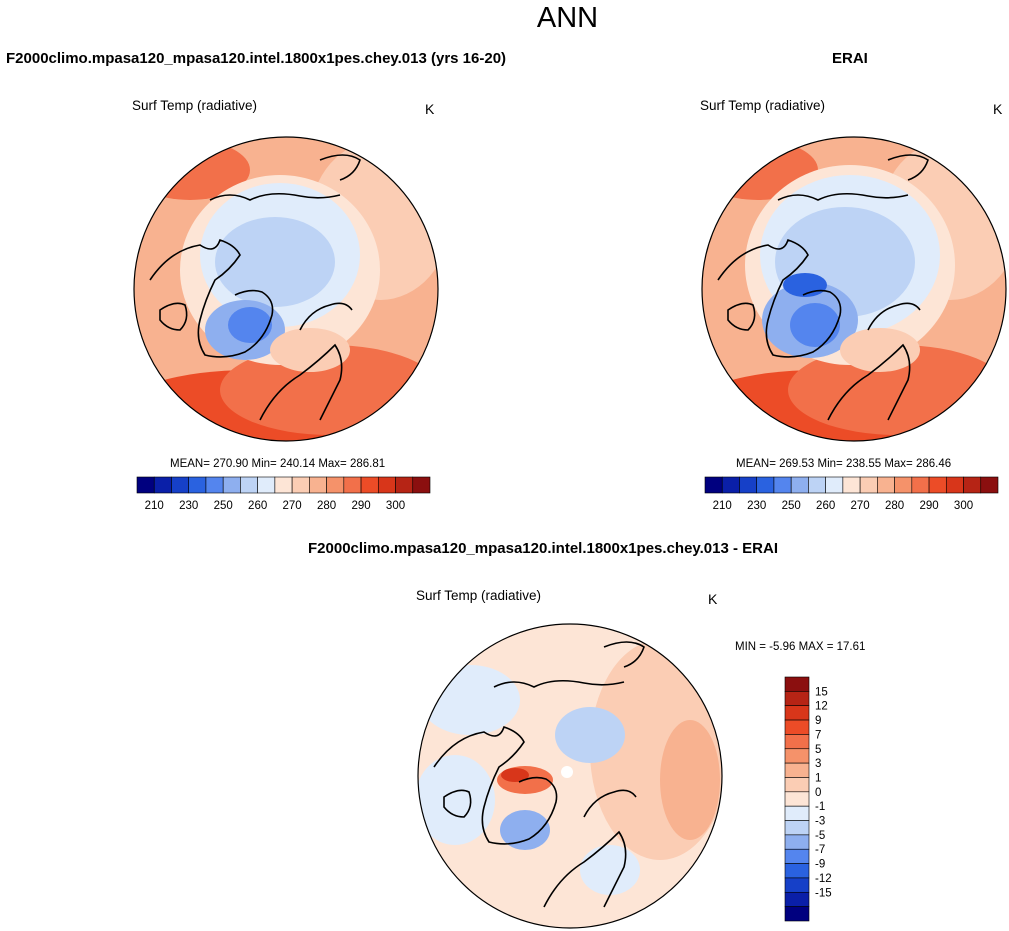 The width and height of the screenshot is (1009, 931). Describe the element at coordinates (763, 105) in the screenshot. I see `panel-2-variable-label: Surf Temp (radiative)` at that location.